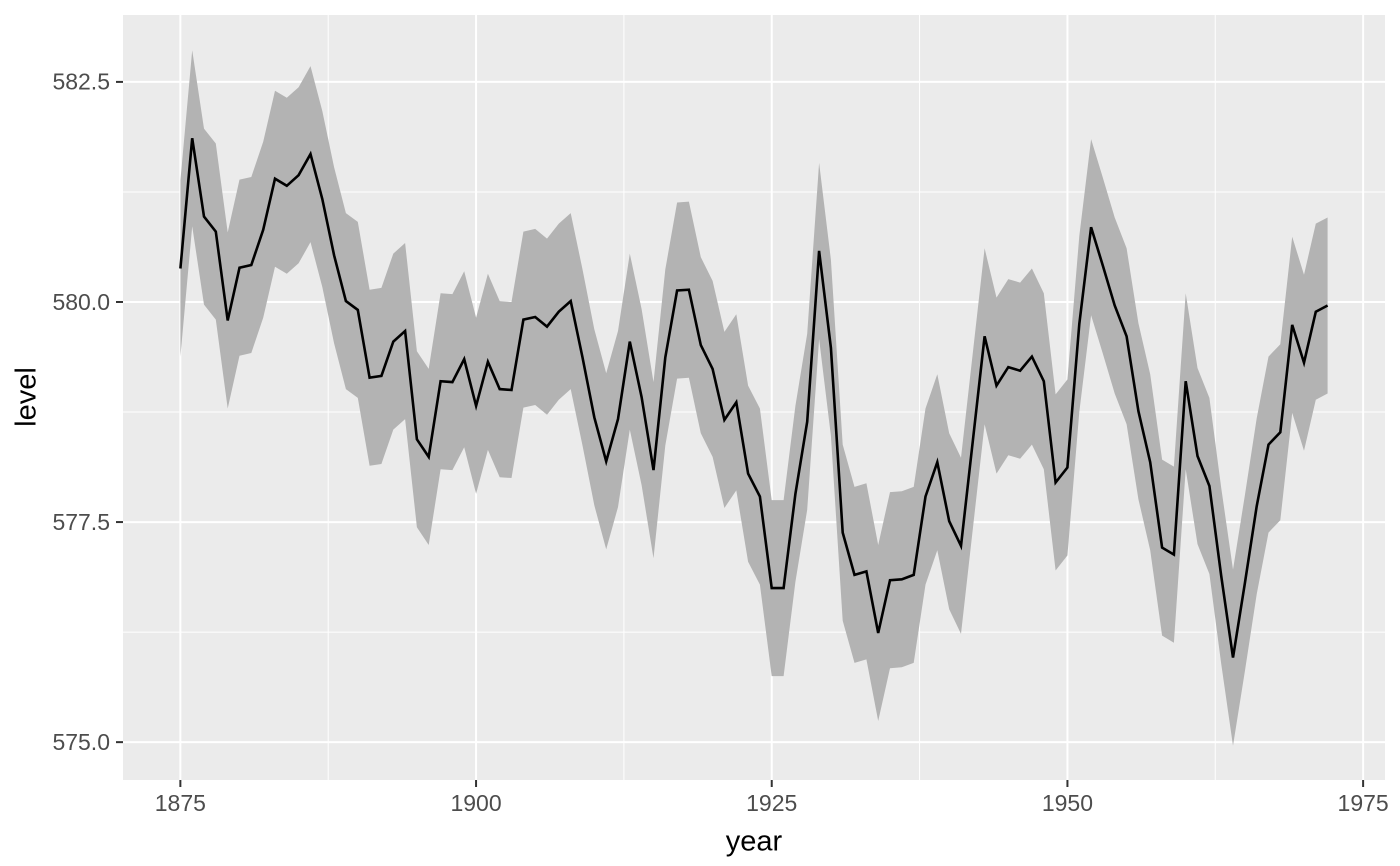 This screenshot has width=1400, height=866. Describe the element at coordinates (81, 742) in the screenshot. I see `y-tick-label: 575.0` at that location.